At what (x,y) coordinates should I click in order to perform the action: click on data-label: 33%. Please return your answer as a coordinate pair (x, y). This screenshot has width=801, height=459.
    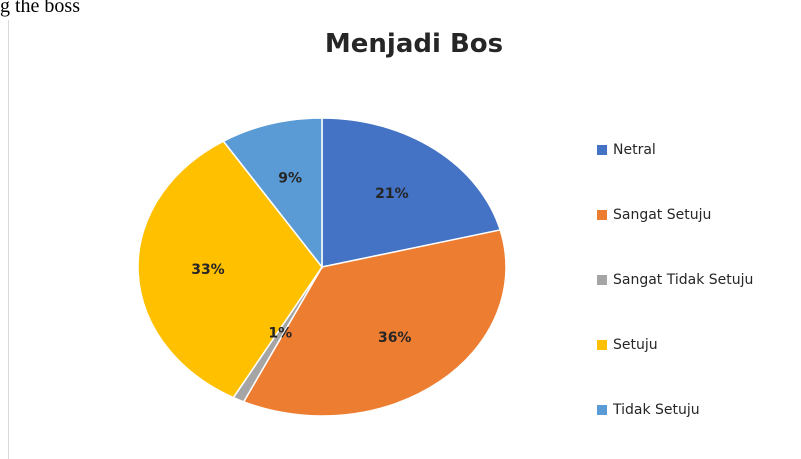
    Looking at the image, I should click on (208, 270).